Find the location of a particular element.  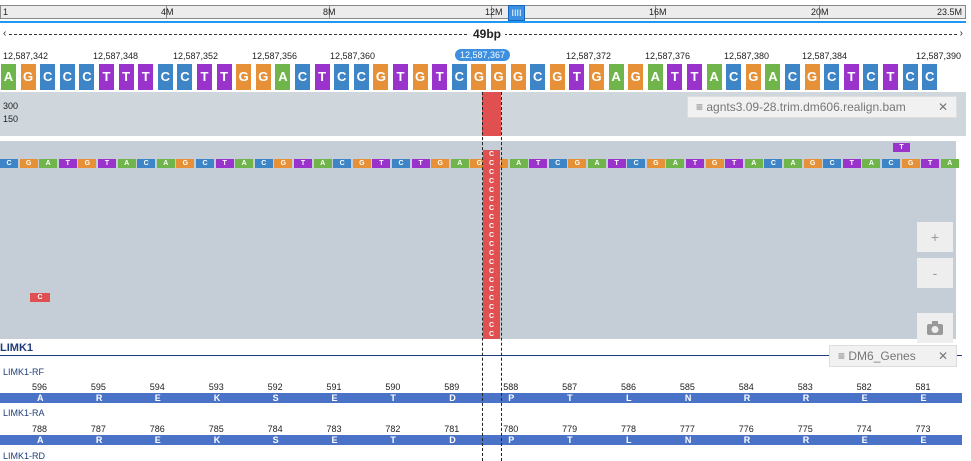

gene-name: LIMK1 is located at coordinates (16, 348).